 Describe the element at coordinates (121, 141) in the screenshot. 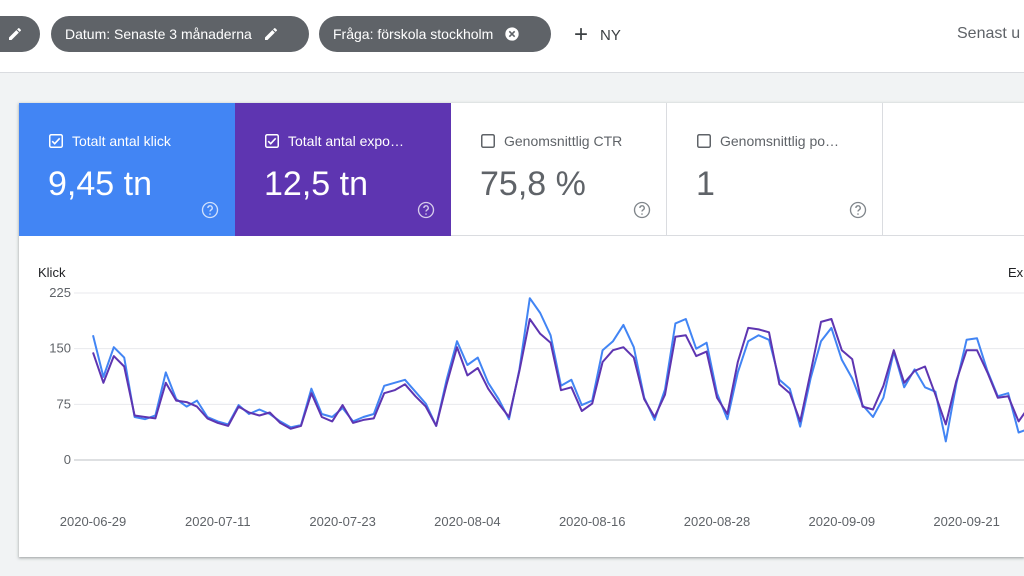

I see `metric-label: Totalt antal klick` at that location.